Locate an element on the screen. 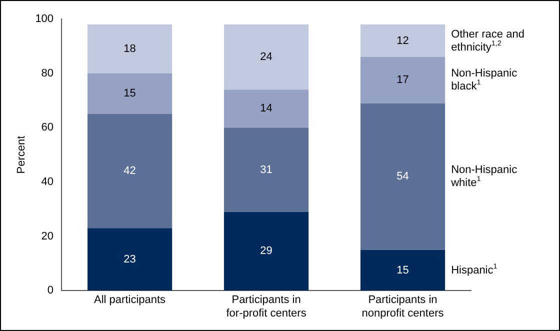 Image resolution: width=560 pixels, height=331 pixels. y-tick-label: 80 is located at coordinates (47, 73).